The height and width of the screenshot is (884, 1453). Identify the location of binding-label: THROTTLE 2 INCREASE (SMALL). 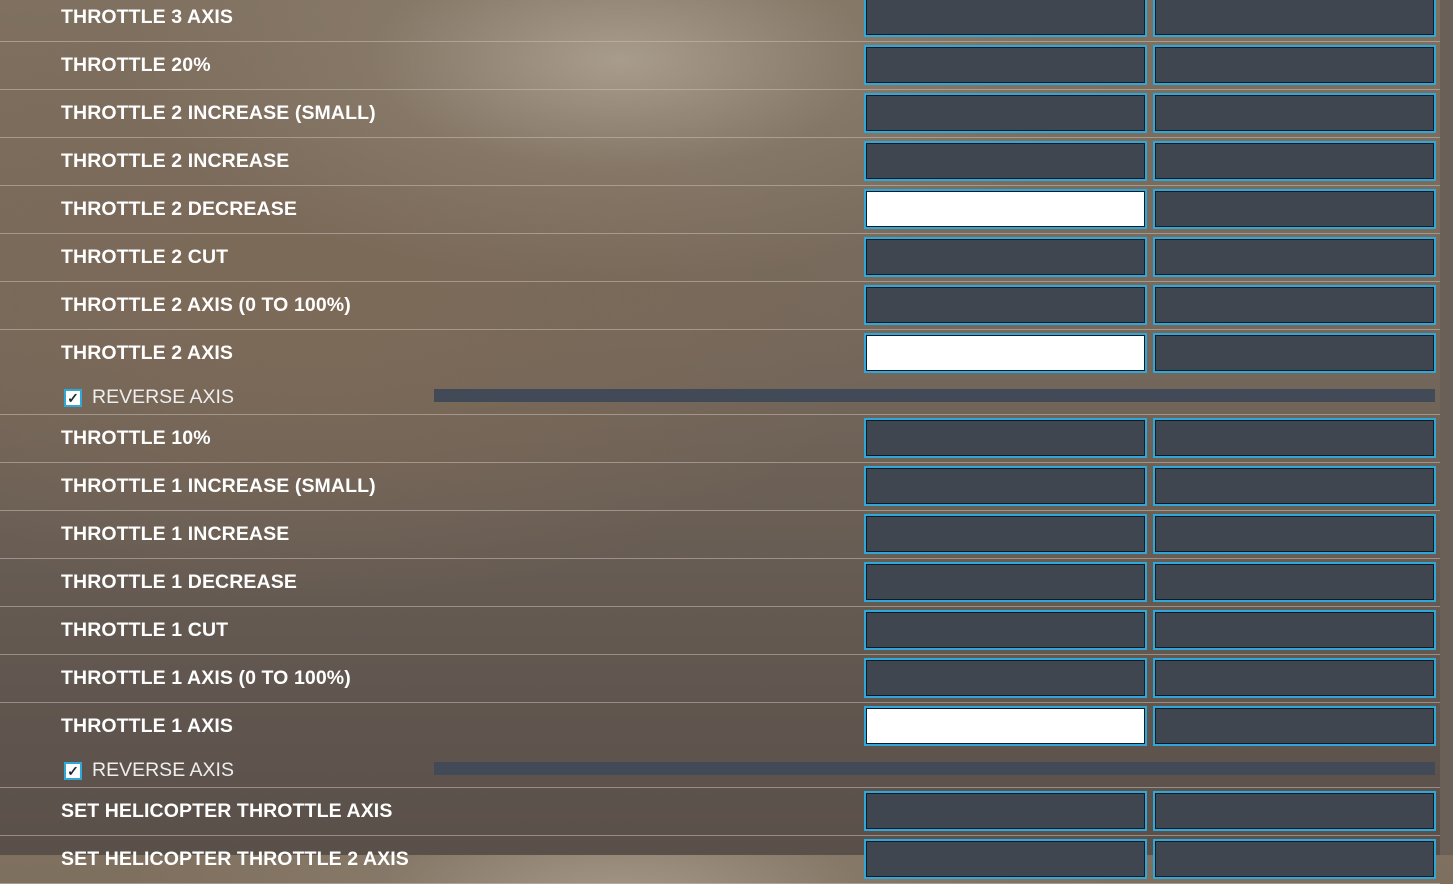
(218, 113).